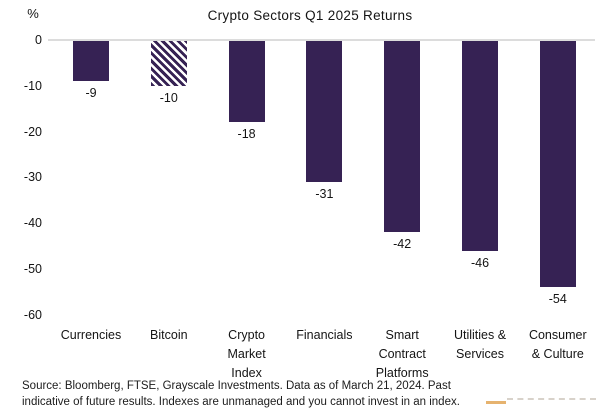  I want to click on orange-mark-artifact, so click(496, 402).